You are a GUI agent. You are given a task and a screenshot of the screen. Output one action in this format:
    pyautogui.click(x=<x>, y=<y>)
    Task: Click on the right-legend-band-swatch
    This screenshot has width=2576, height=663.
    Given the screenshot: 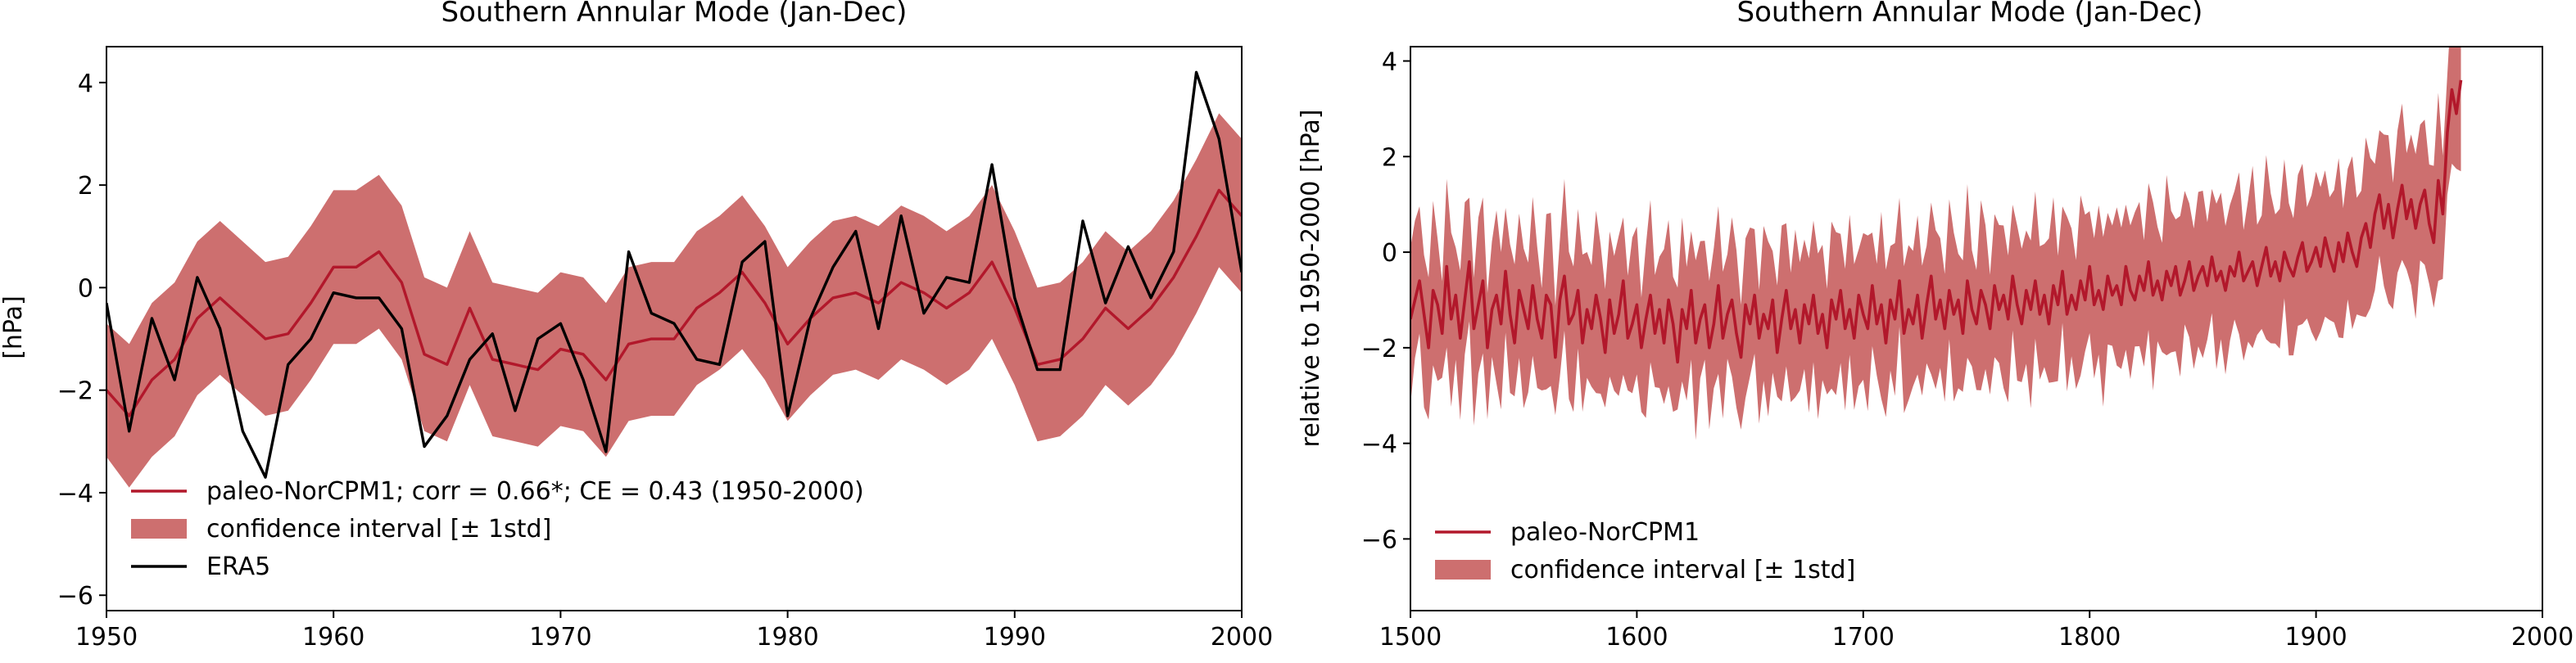 What is the action you would take?
    pyautogui.click(x=1463, y=570)
    